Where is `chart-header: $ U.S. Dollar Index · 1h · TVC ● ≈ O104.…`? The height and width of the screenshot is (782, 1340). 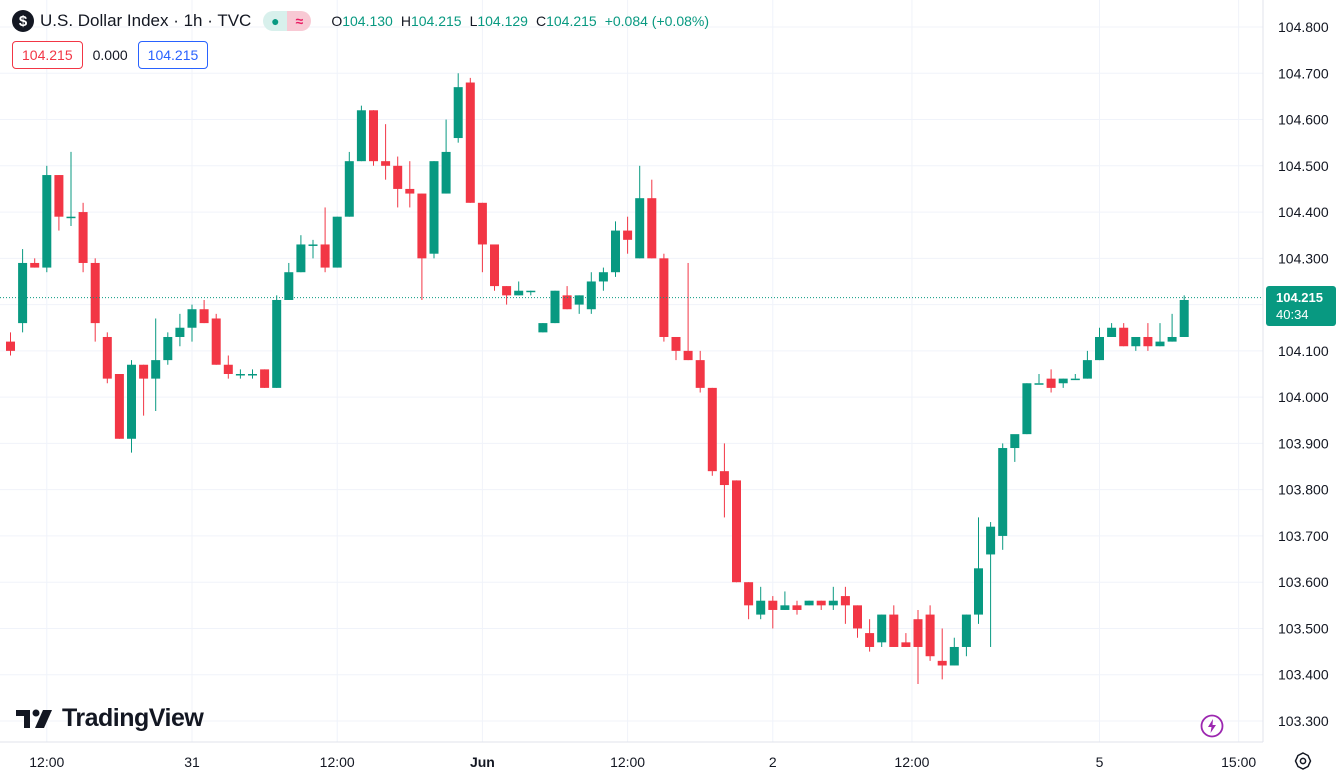
chart-header: $ U.S. Dollar Index · 1h · TVC ● ≈ O104.… is located at coordinates (360, 21).